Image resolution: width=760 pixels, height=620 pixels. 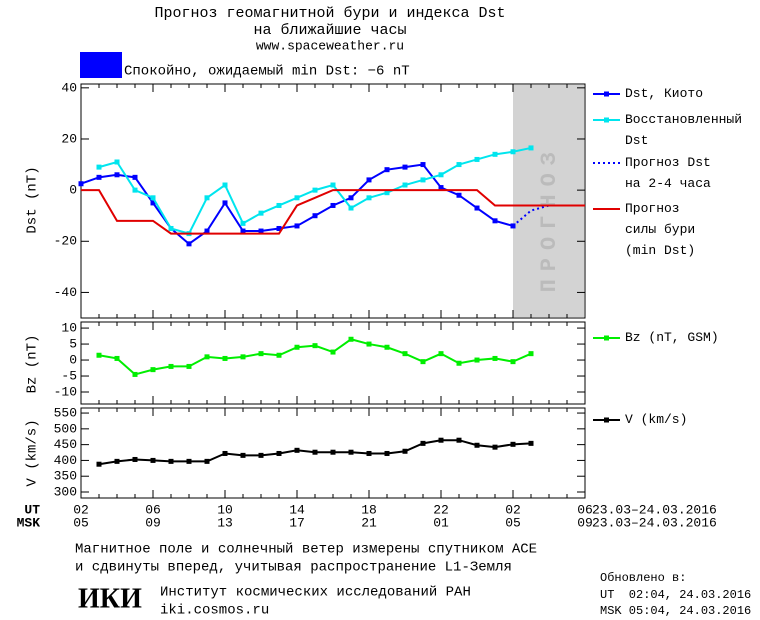 I want to click on y-tick-label: -20, so click(x=65, y=241).